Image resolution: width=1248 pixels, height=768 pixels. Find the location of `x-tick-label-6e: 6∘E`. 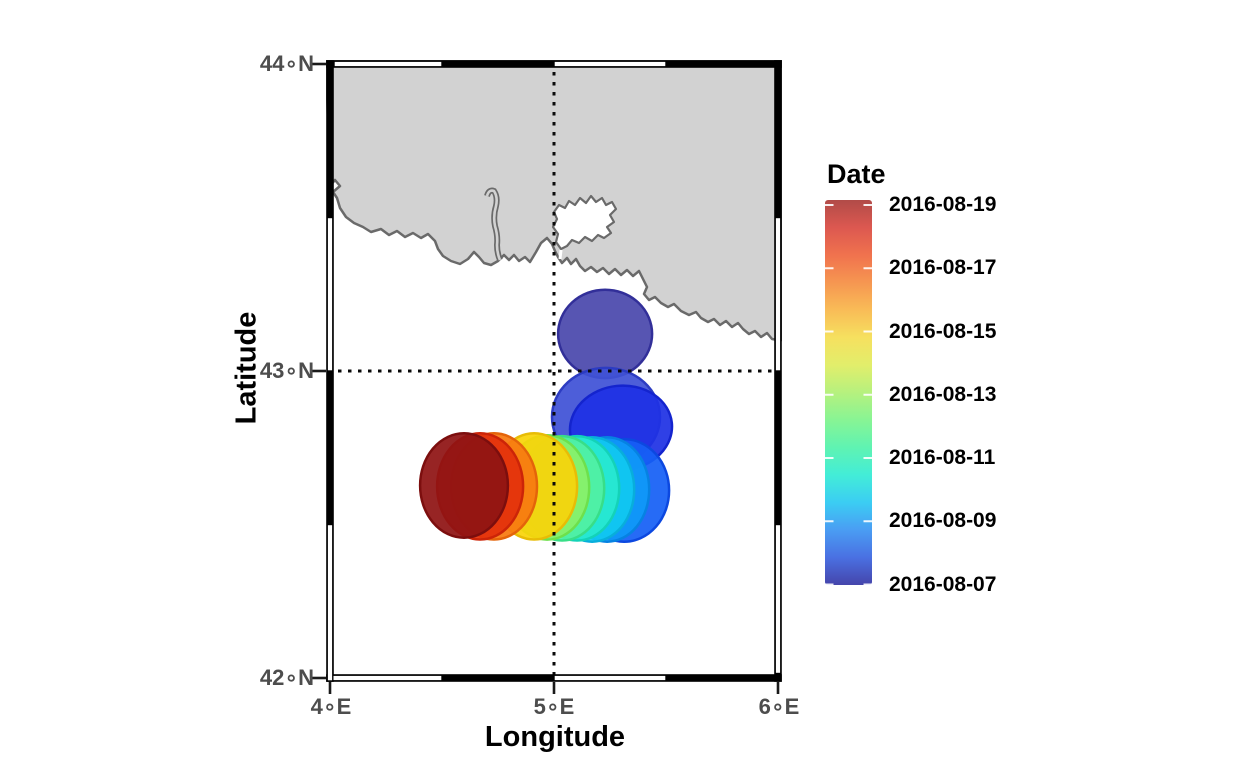

x-tick-label-6e: 6∘E is located at coordinates (779, 706).